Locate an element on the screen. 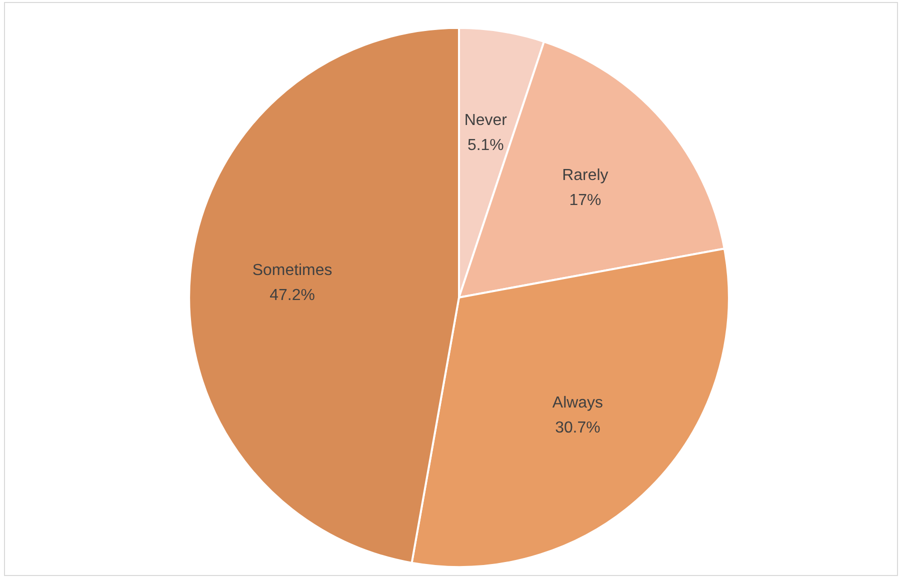  slice-label: Never is located at coordinates (486, 120).